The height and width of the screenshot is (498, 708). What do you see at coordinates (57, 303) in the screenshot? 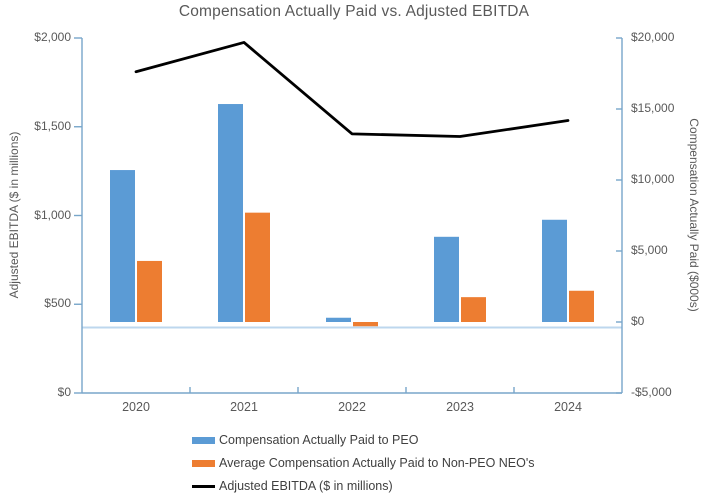
I see `left-tick-label: $500` at bounding box center [57, 303].